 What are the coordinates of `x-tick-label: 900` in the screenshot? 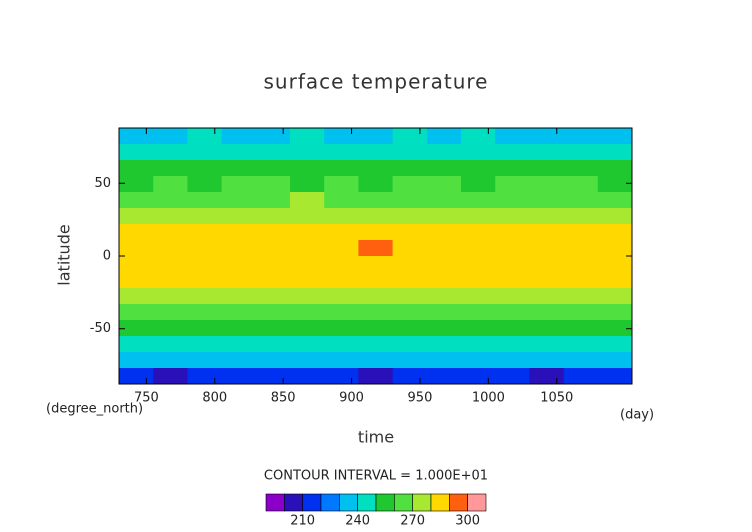 It's located at (351, 398).